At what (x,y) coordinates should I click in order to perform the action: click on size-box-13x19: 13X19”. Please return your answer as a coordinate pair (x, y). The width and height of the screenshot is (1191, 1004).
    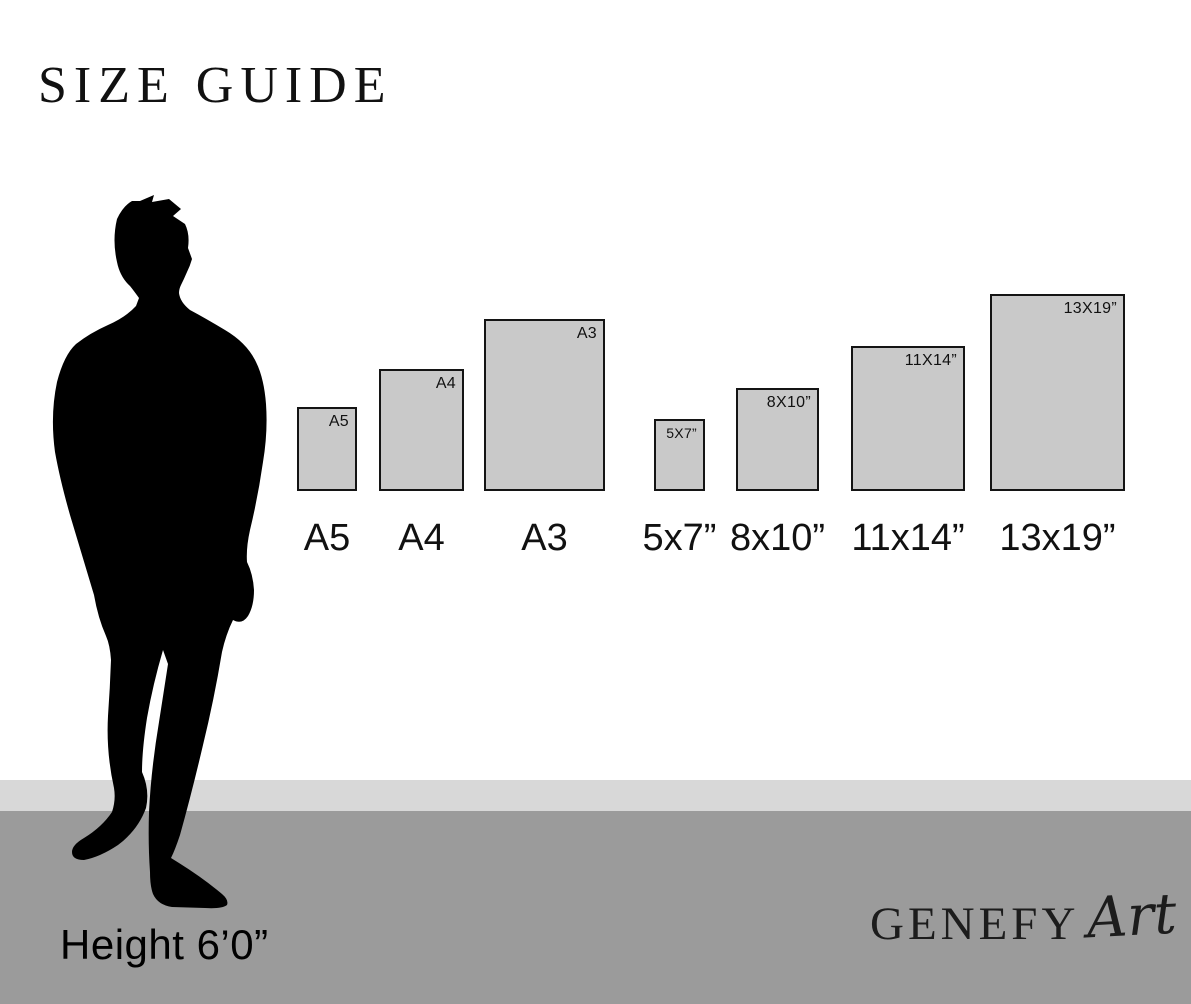
    Looking at the image, I should click on (1057, 392).